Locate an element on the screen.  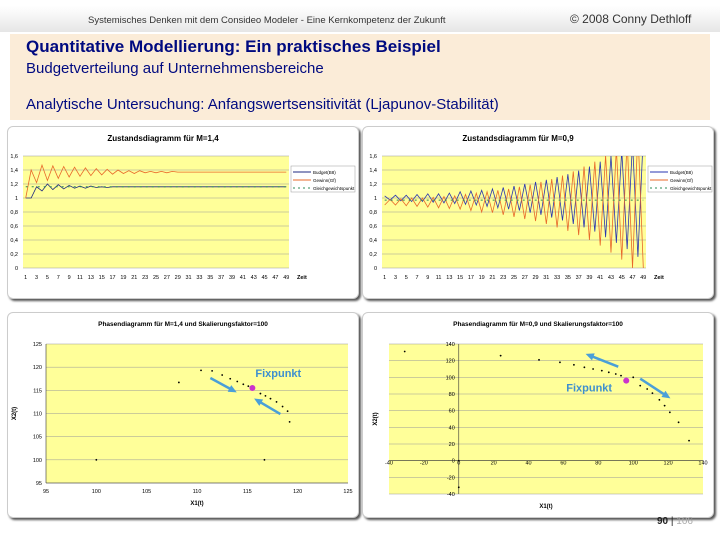
x-tick-label: 140 is located at coordinates (702, 464).